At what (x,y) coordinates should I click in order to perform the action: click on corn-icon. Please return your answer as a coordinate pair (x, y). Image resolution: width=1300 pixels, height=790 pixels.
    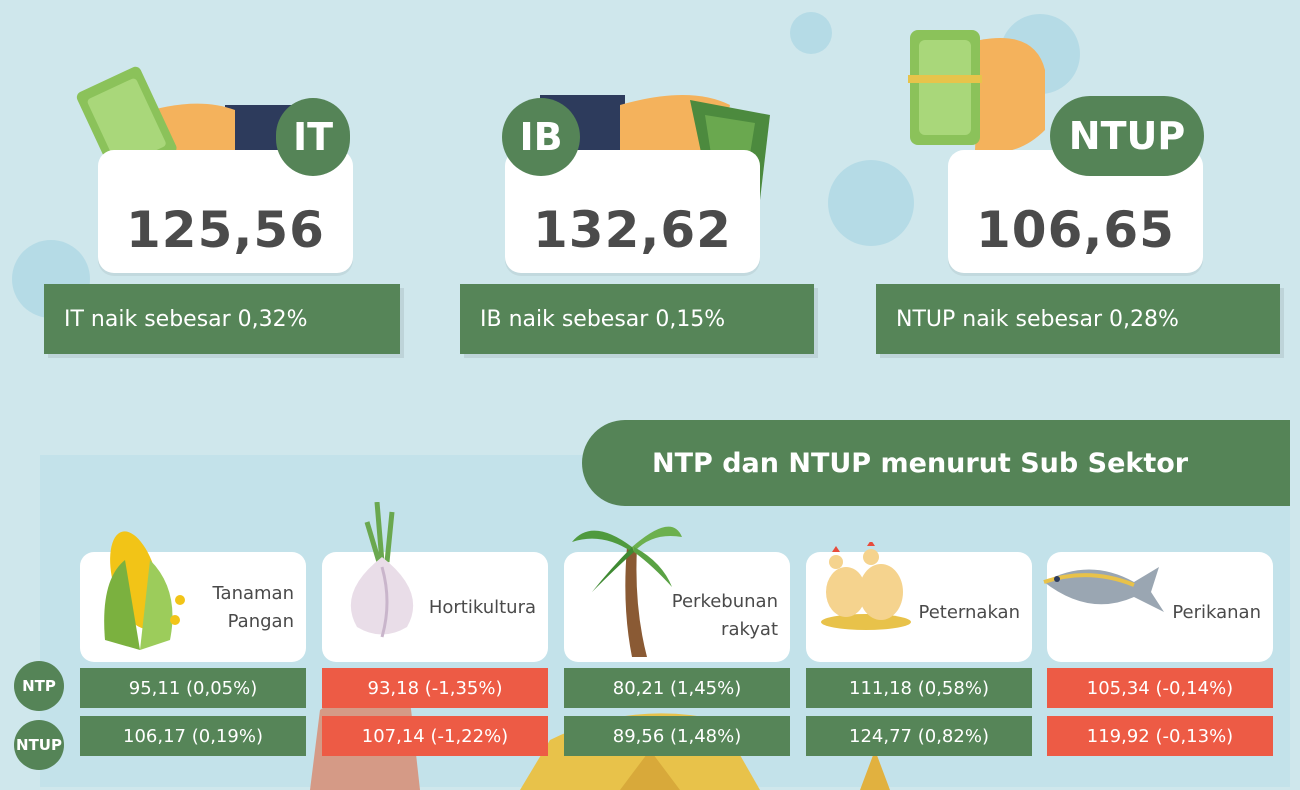
    Looking at the image, I should click on (144, 590).